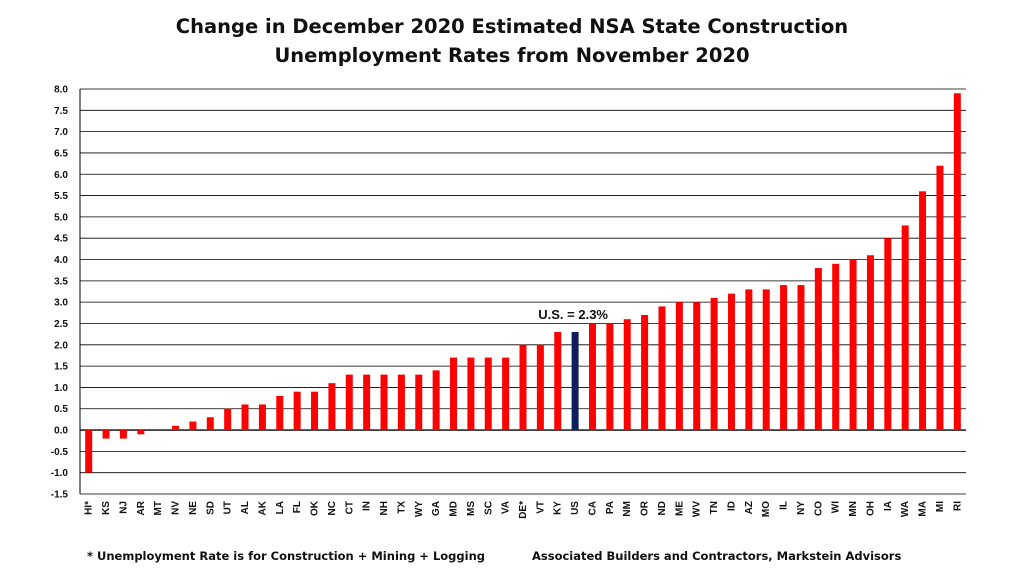 The image size is (1024, 584). I want to click on x-tick-label: IA, so click(888, 506).